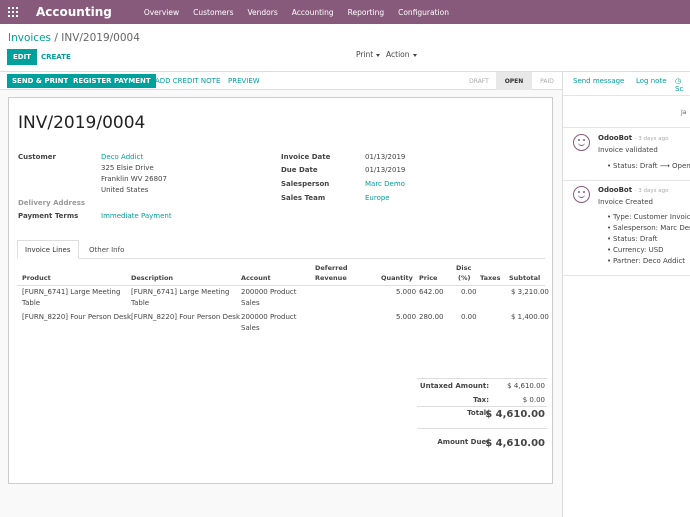 Image resolution: width=690 pixels, height=517 pixels. What do you see at coordinates (306, 157) in the screenshot?
I see `invoice-date-label: Invoice Date` at bounding box center [306, 157].